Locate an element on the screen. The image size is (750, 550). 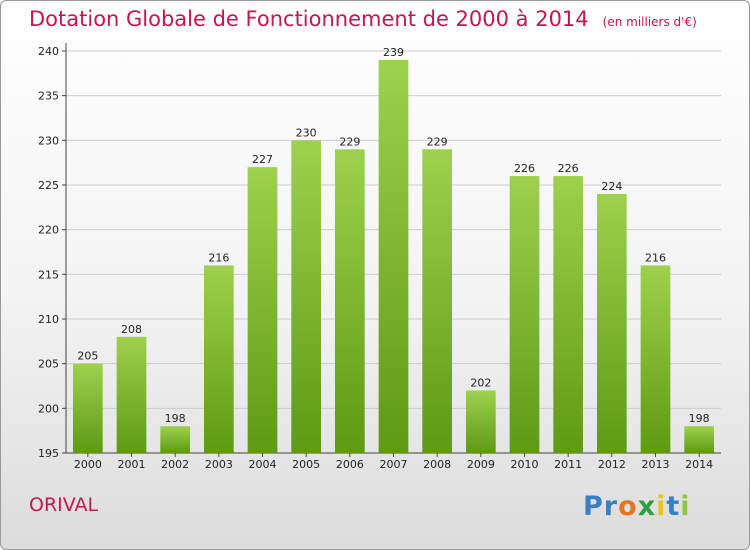
y-tick-label: 220 is located at coordinates (48, 230).